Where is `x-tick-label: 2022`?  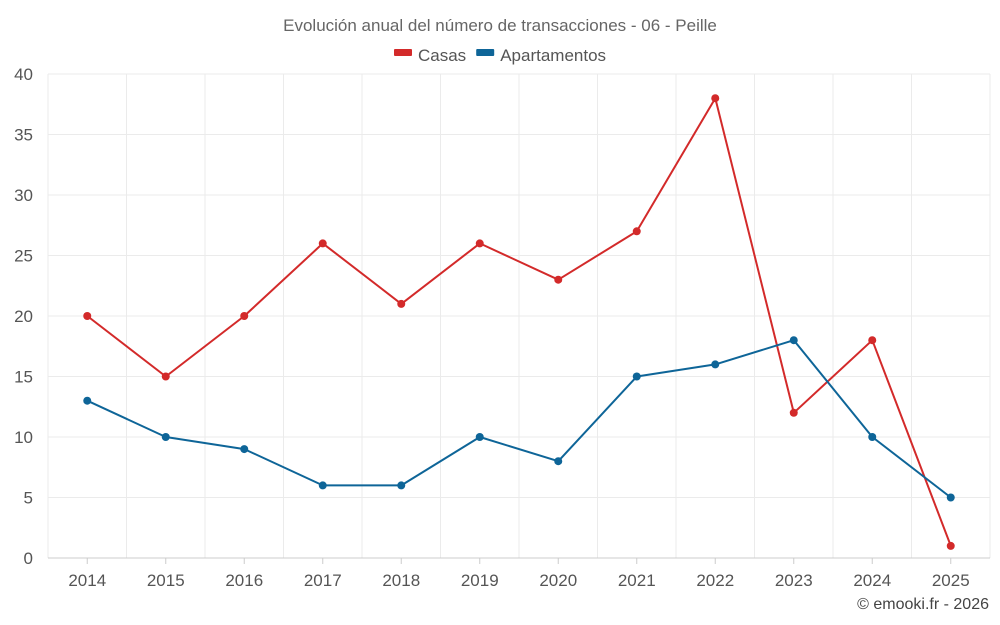
x-tick-label: 2022 is located at coordinates (715, 580).